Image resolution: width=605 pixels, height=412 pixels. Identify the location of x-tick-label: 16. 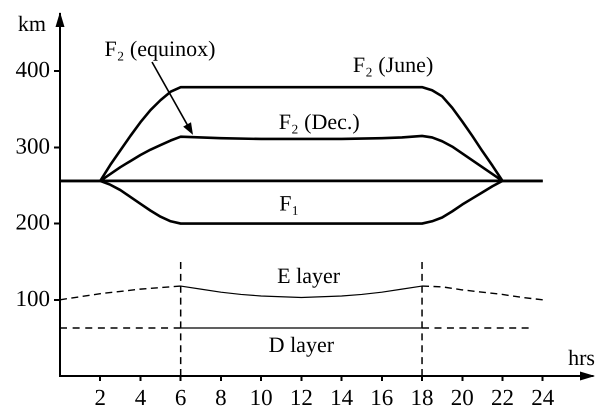
(382, 397).